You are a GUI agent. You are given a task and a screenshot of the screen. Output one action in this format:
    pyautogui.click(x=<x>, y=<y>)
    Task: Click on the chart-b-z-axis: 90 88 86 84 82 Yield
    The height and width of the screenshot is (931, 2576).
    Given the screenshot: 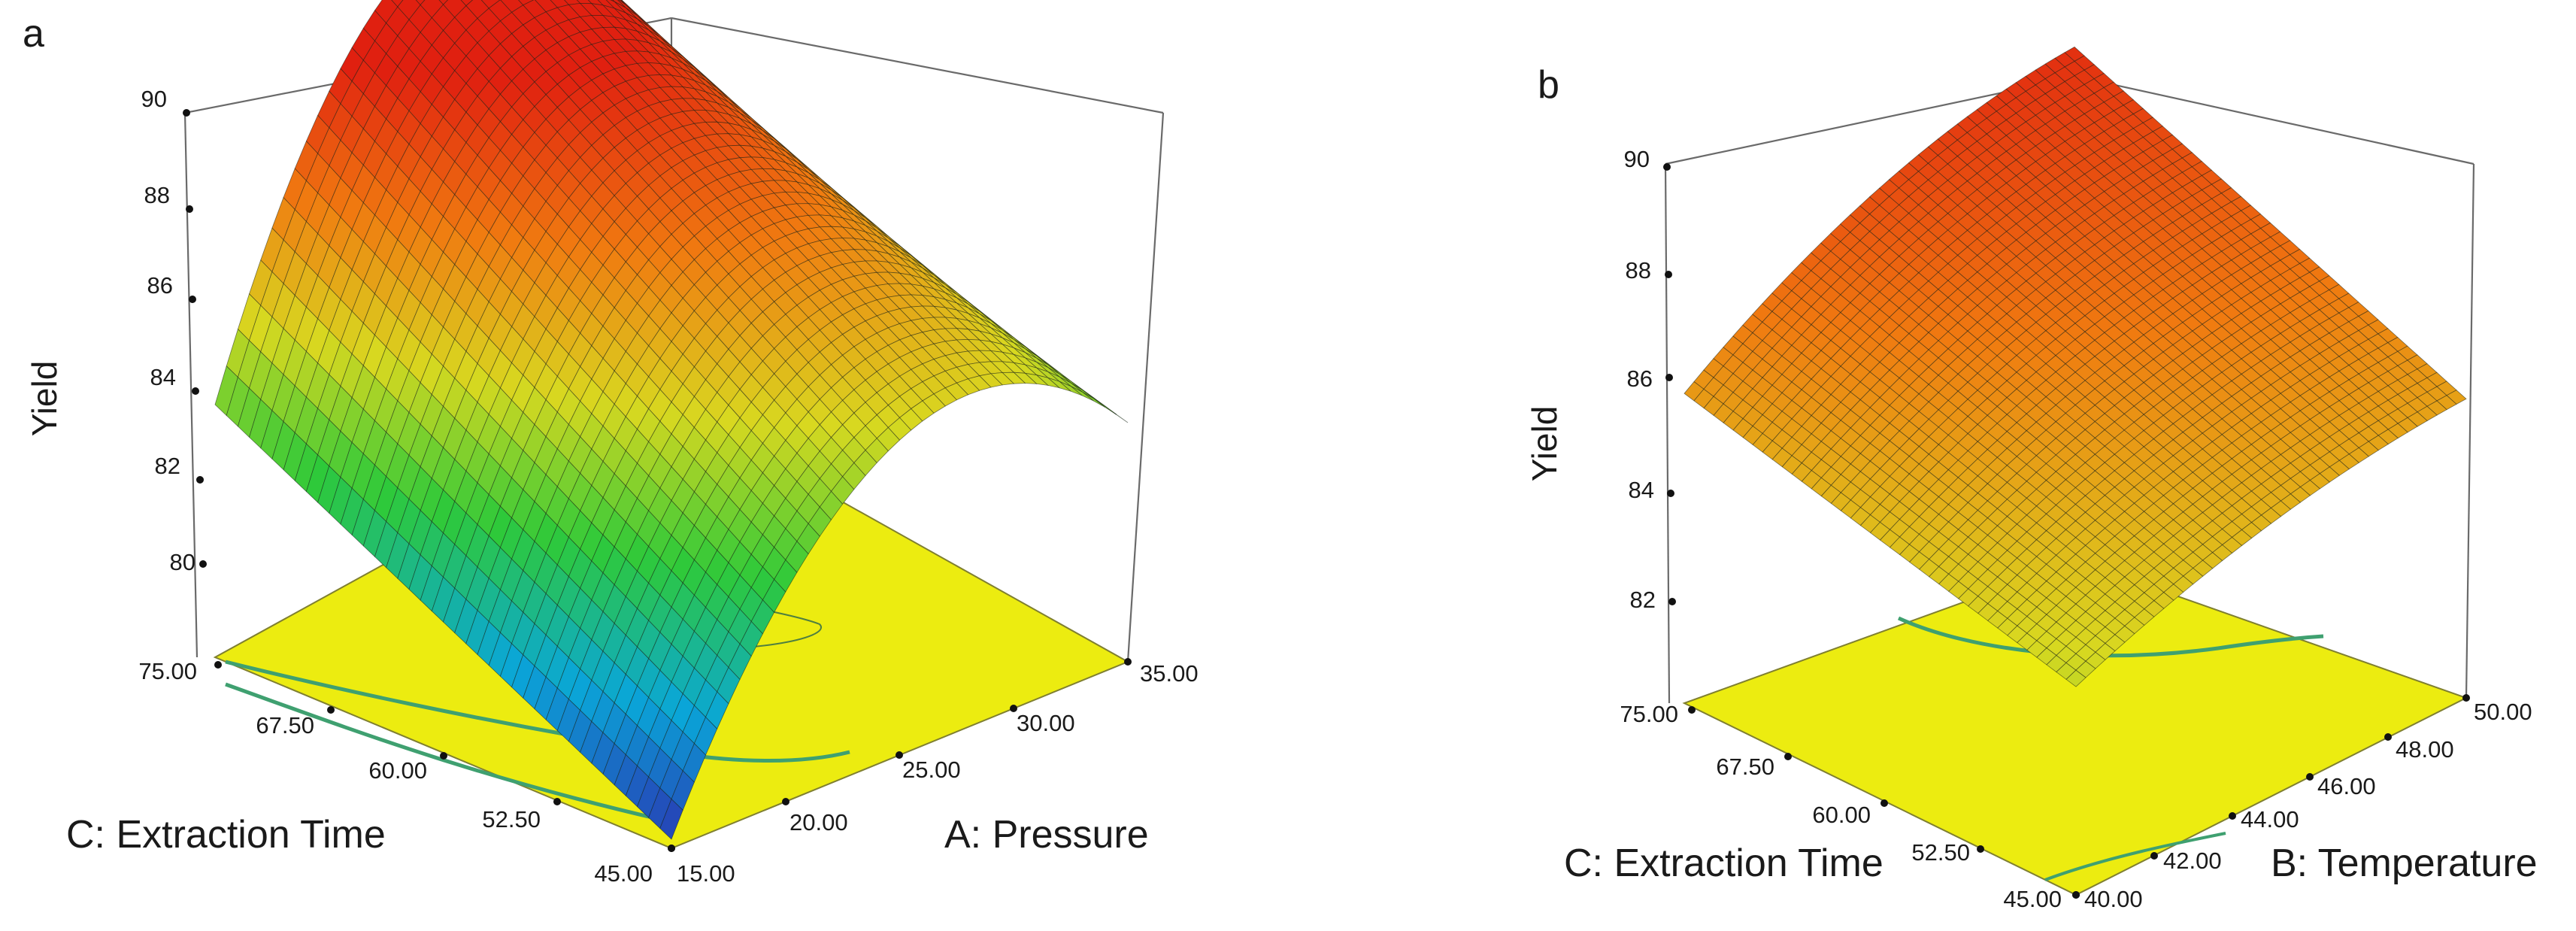 What is the action you would take?
    pyautogui.click(x=1600, y=379)
    